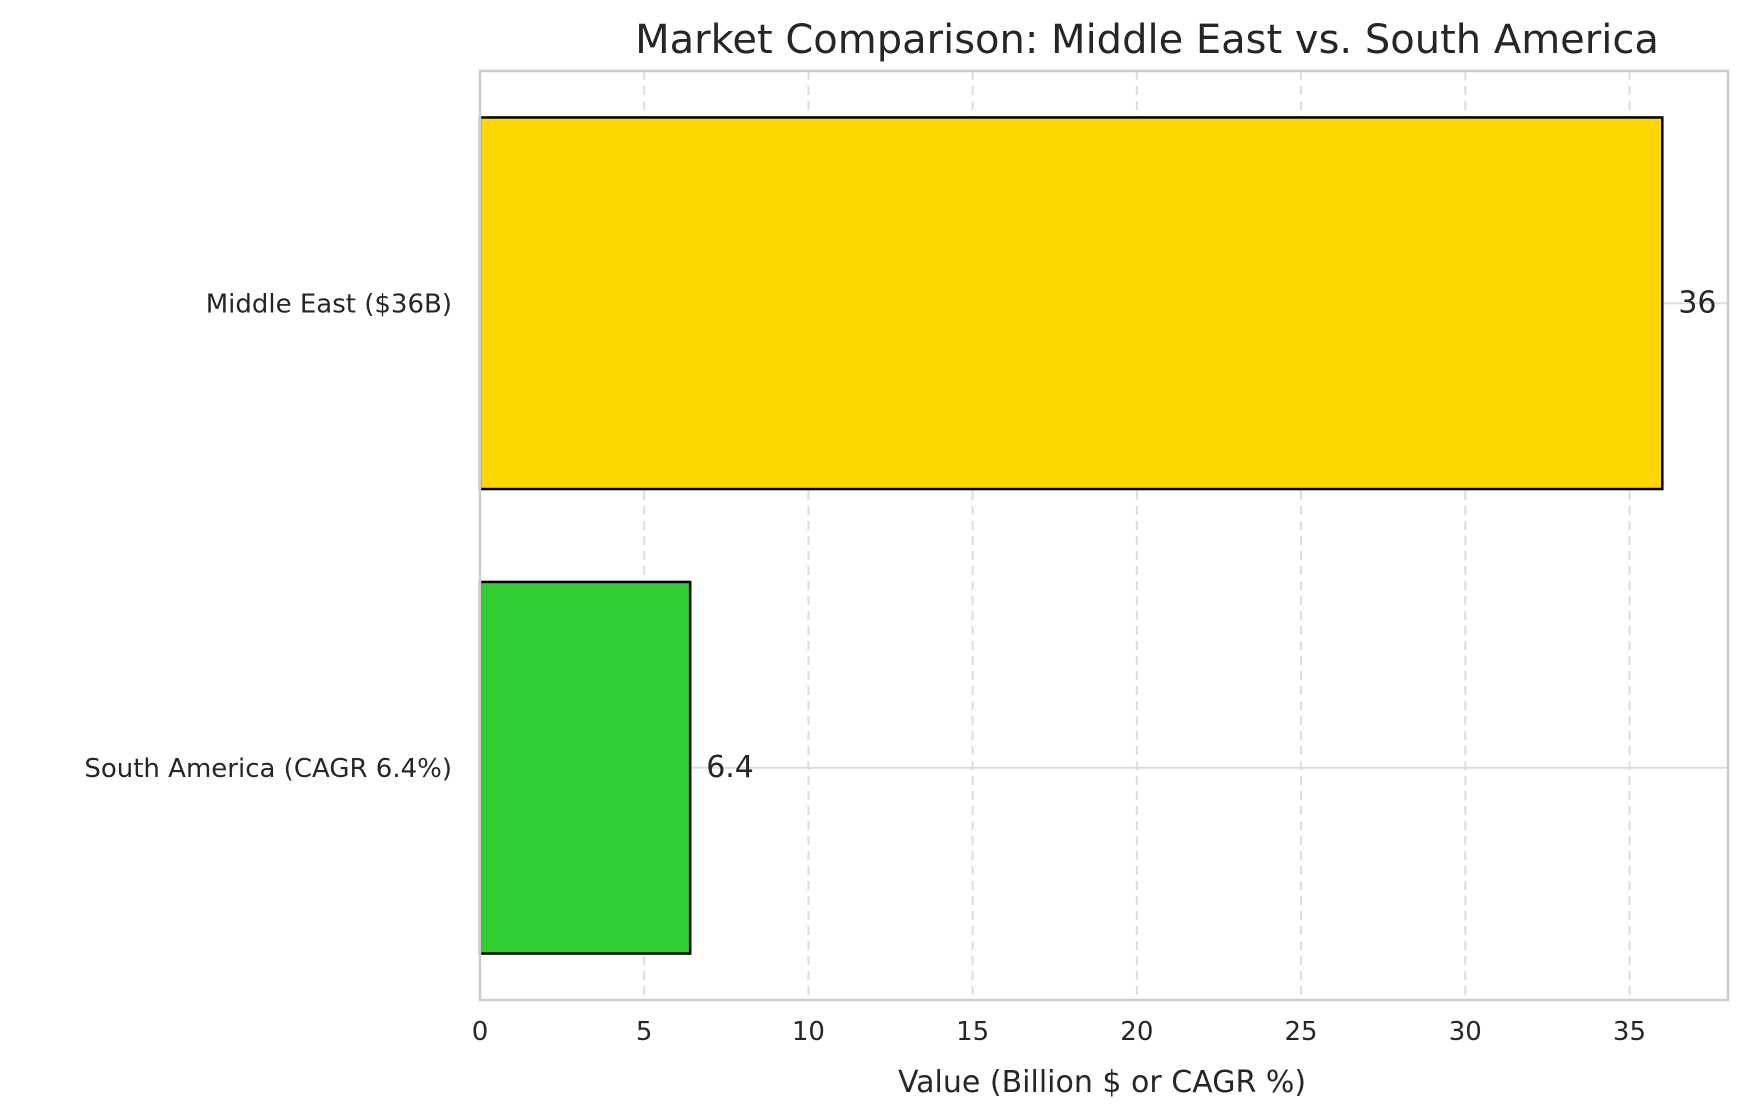 This screenshot has height=1114, width=1737. Describe the element at coordinates (1301, 1032) in the screenshot. I see `x-tick-label: 25` at that location.